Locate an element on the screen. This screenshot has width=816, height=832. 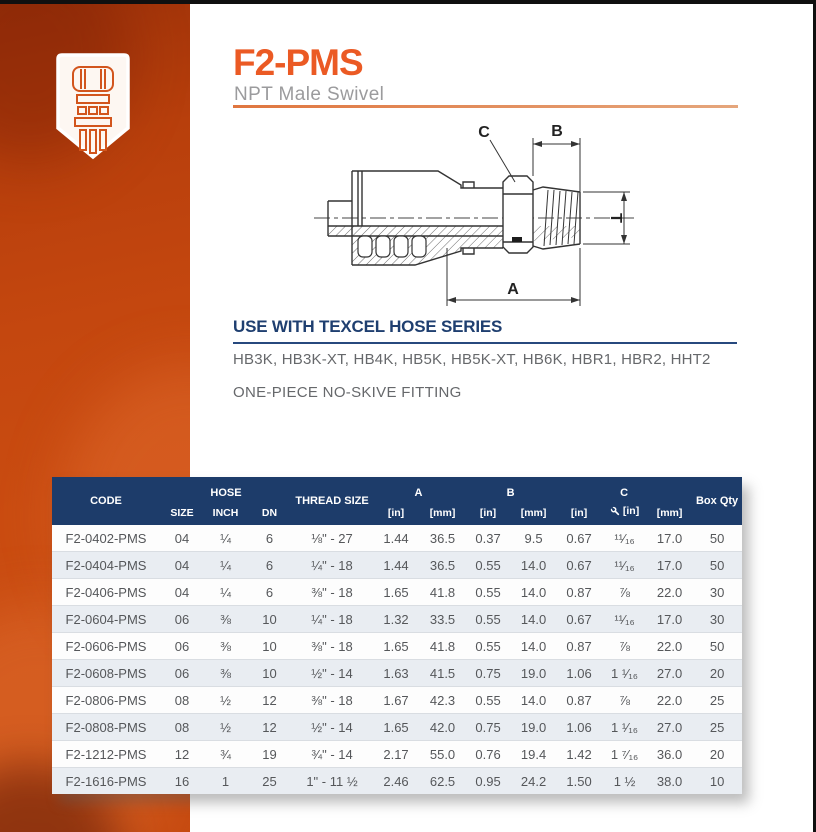
dim-label-b: B is located at coordinates (557, 131).